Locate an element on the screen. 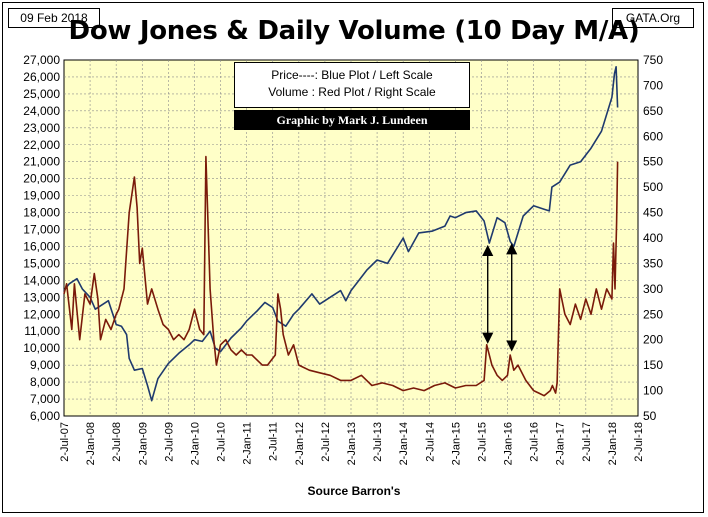  y-left-tick-label: 8,000 is located at coordinates (45, 382).